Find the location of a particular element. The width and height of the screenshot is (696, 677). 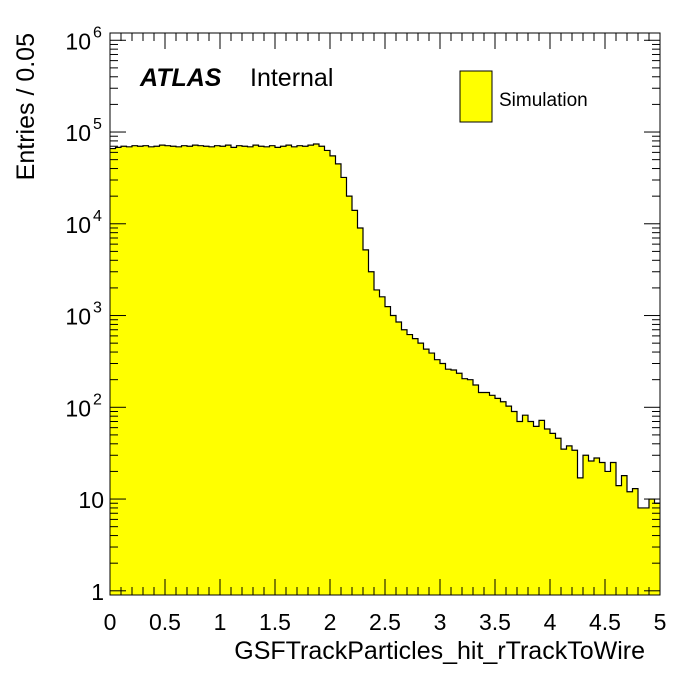

x-tick-label: 1.5 is located at coordinates (275, 622).